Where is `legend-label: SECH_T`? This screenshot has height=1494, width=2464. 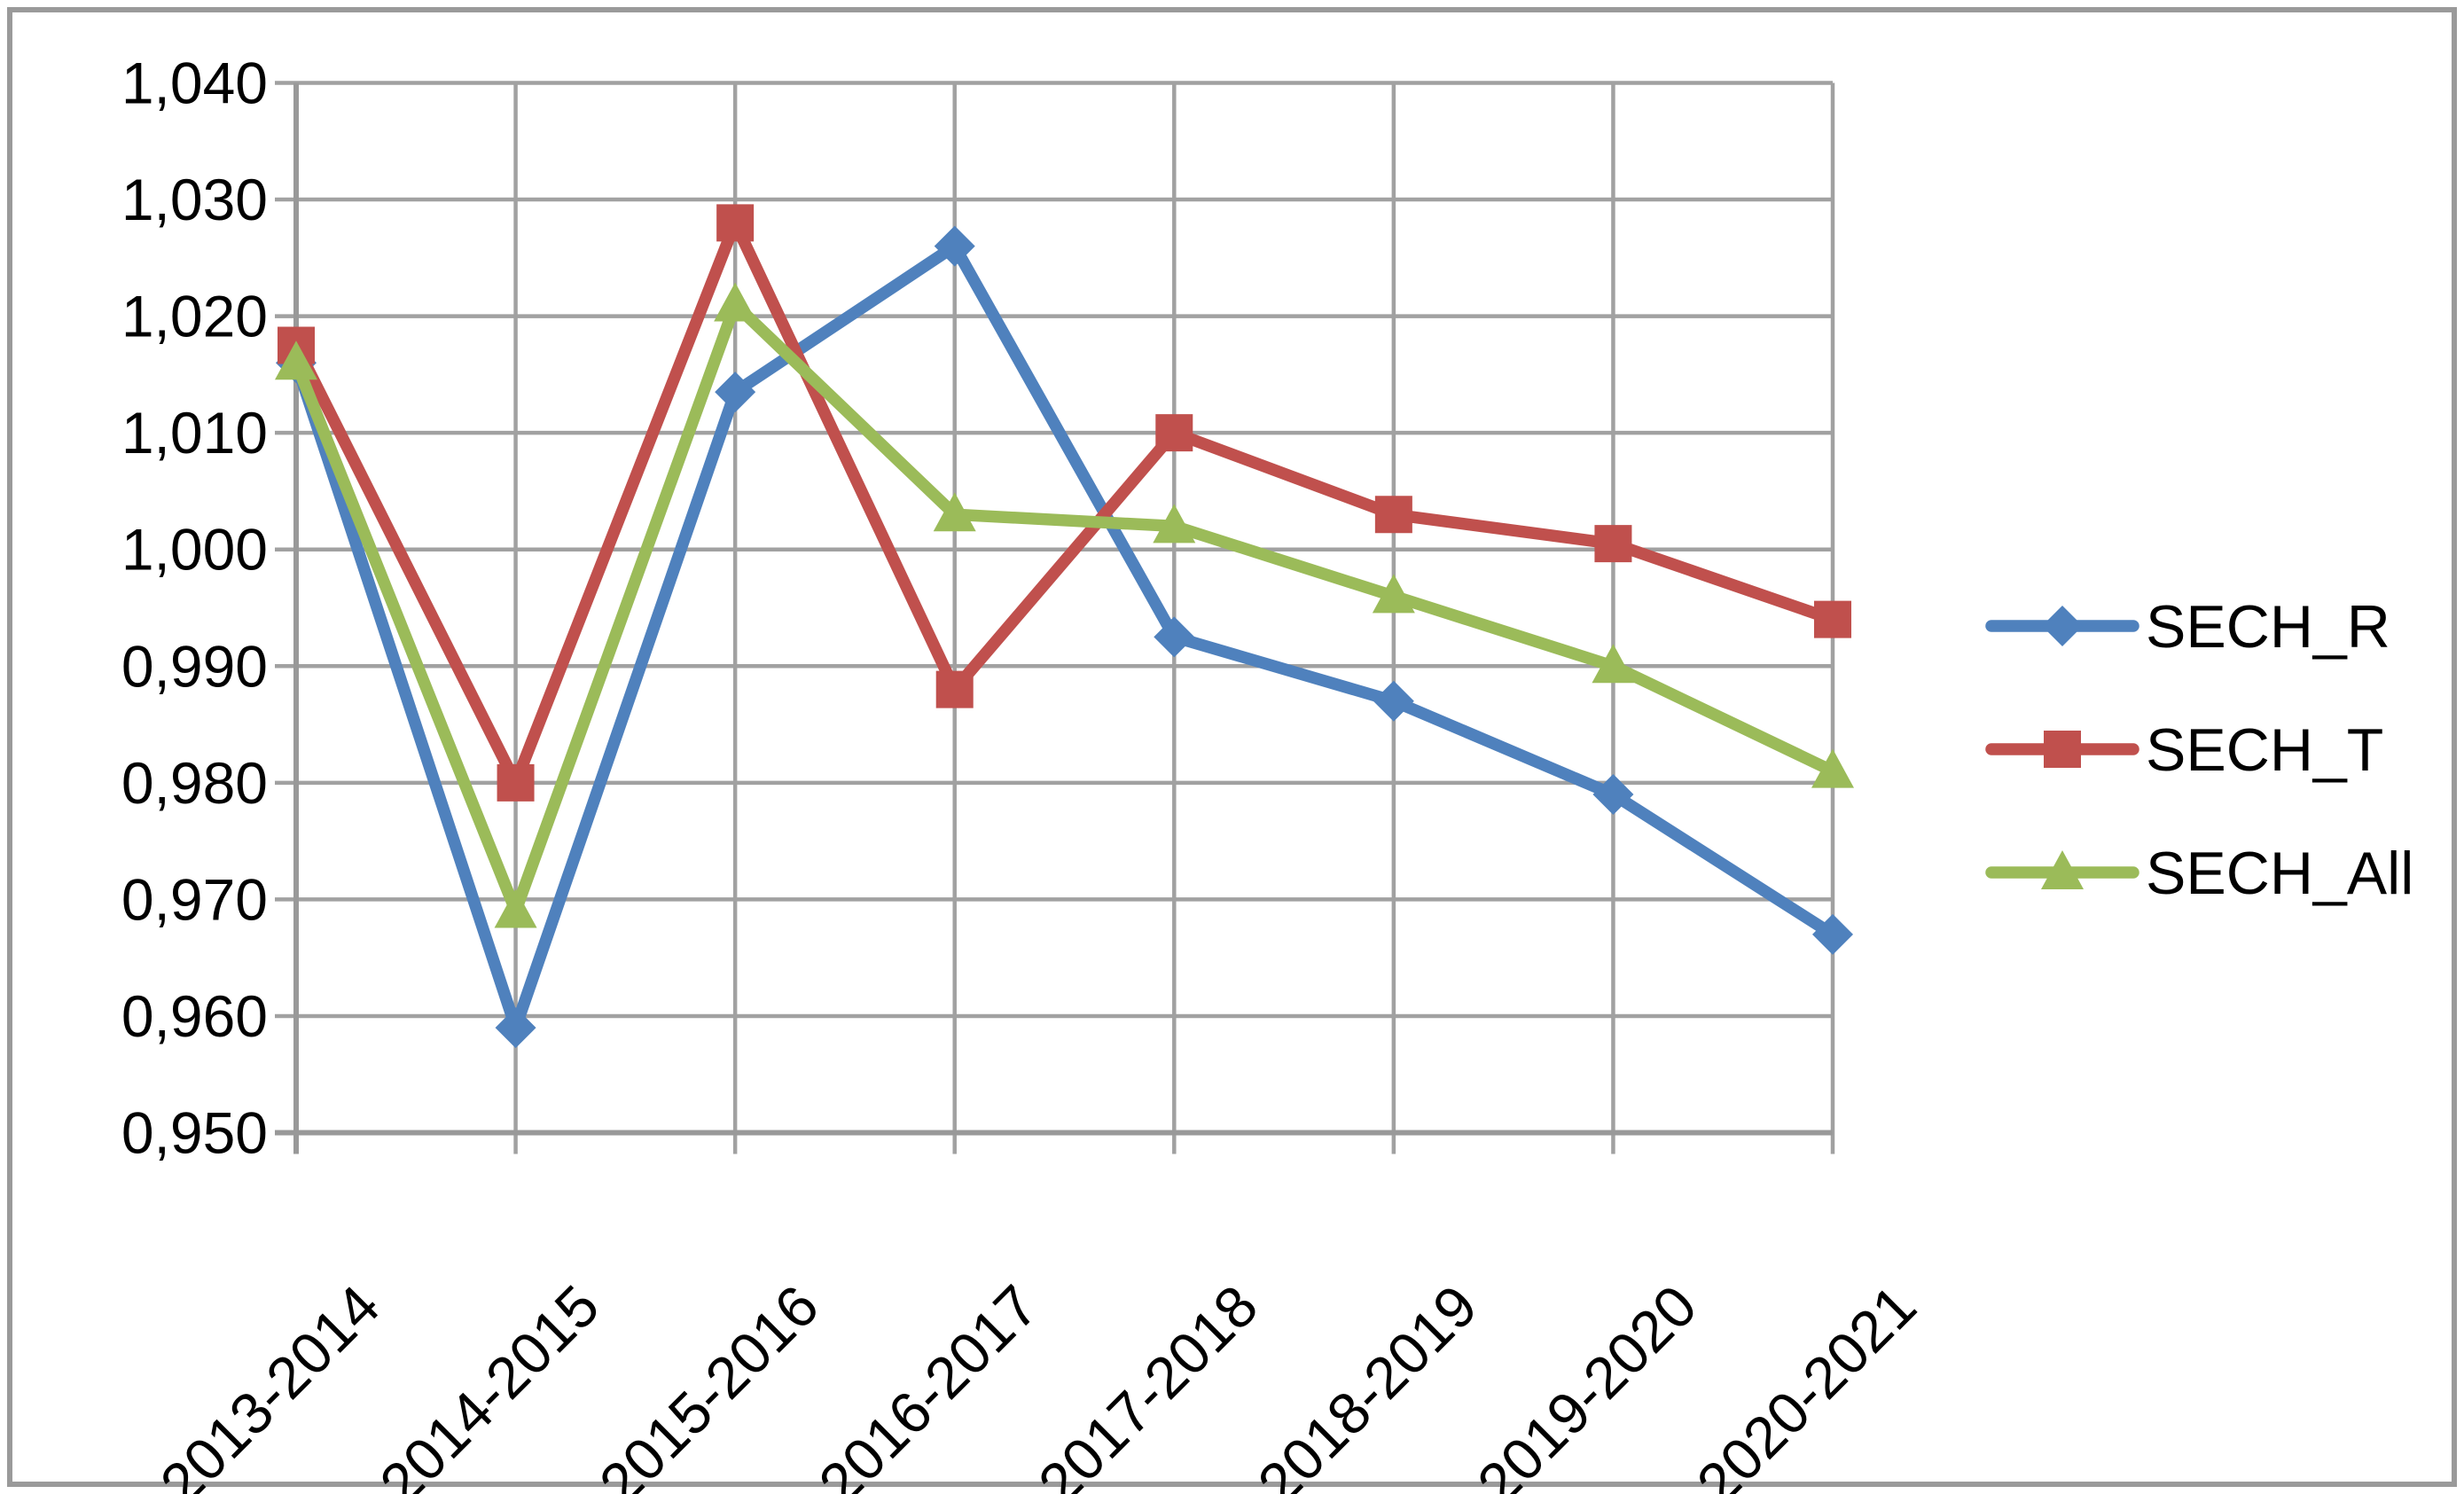
legend-label: SECH_T is located at coordinates (2265, 750).